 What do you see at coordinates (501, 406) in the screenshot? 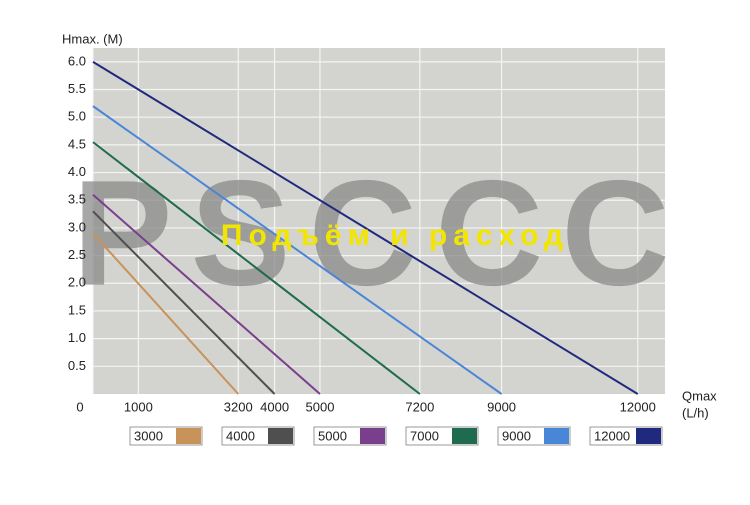
I see `x-tick-label: 9000` at bounding box center [501, 406].